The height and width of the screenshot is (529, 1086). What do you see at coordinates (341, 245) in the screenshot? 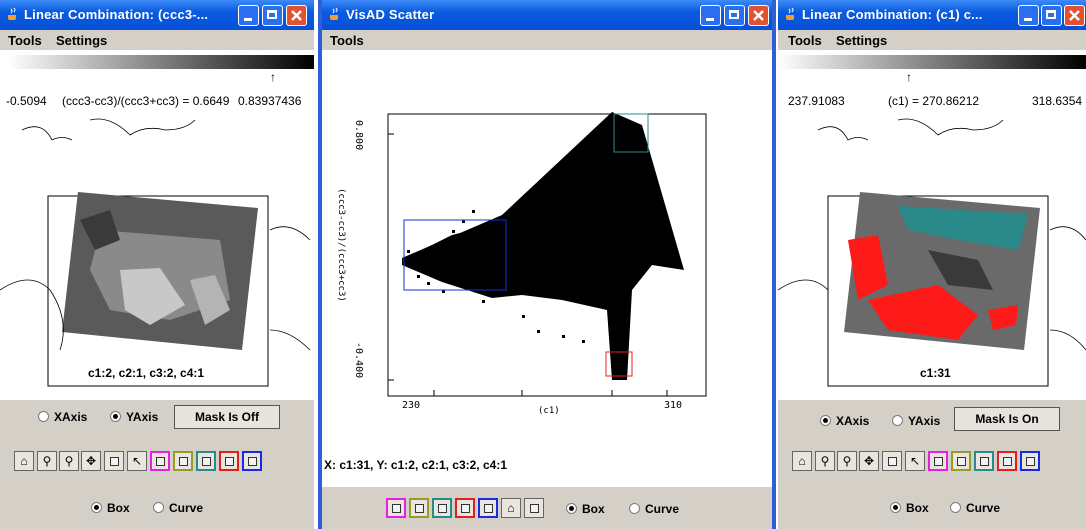
I see `y-axis-label: (ccc3-cc3)/(ccc3+cc3)` at bounding box center [341, 245].